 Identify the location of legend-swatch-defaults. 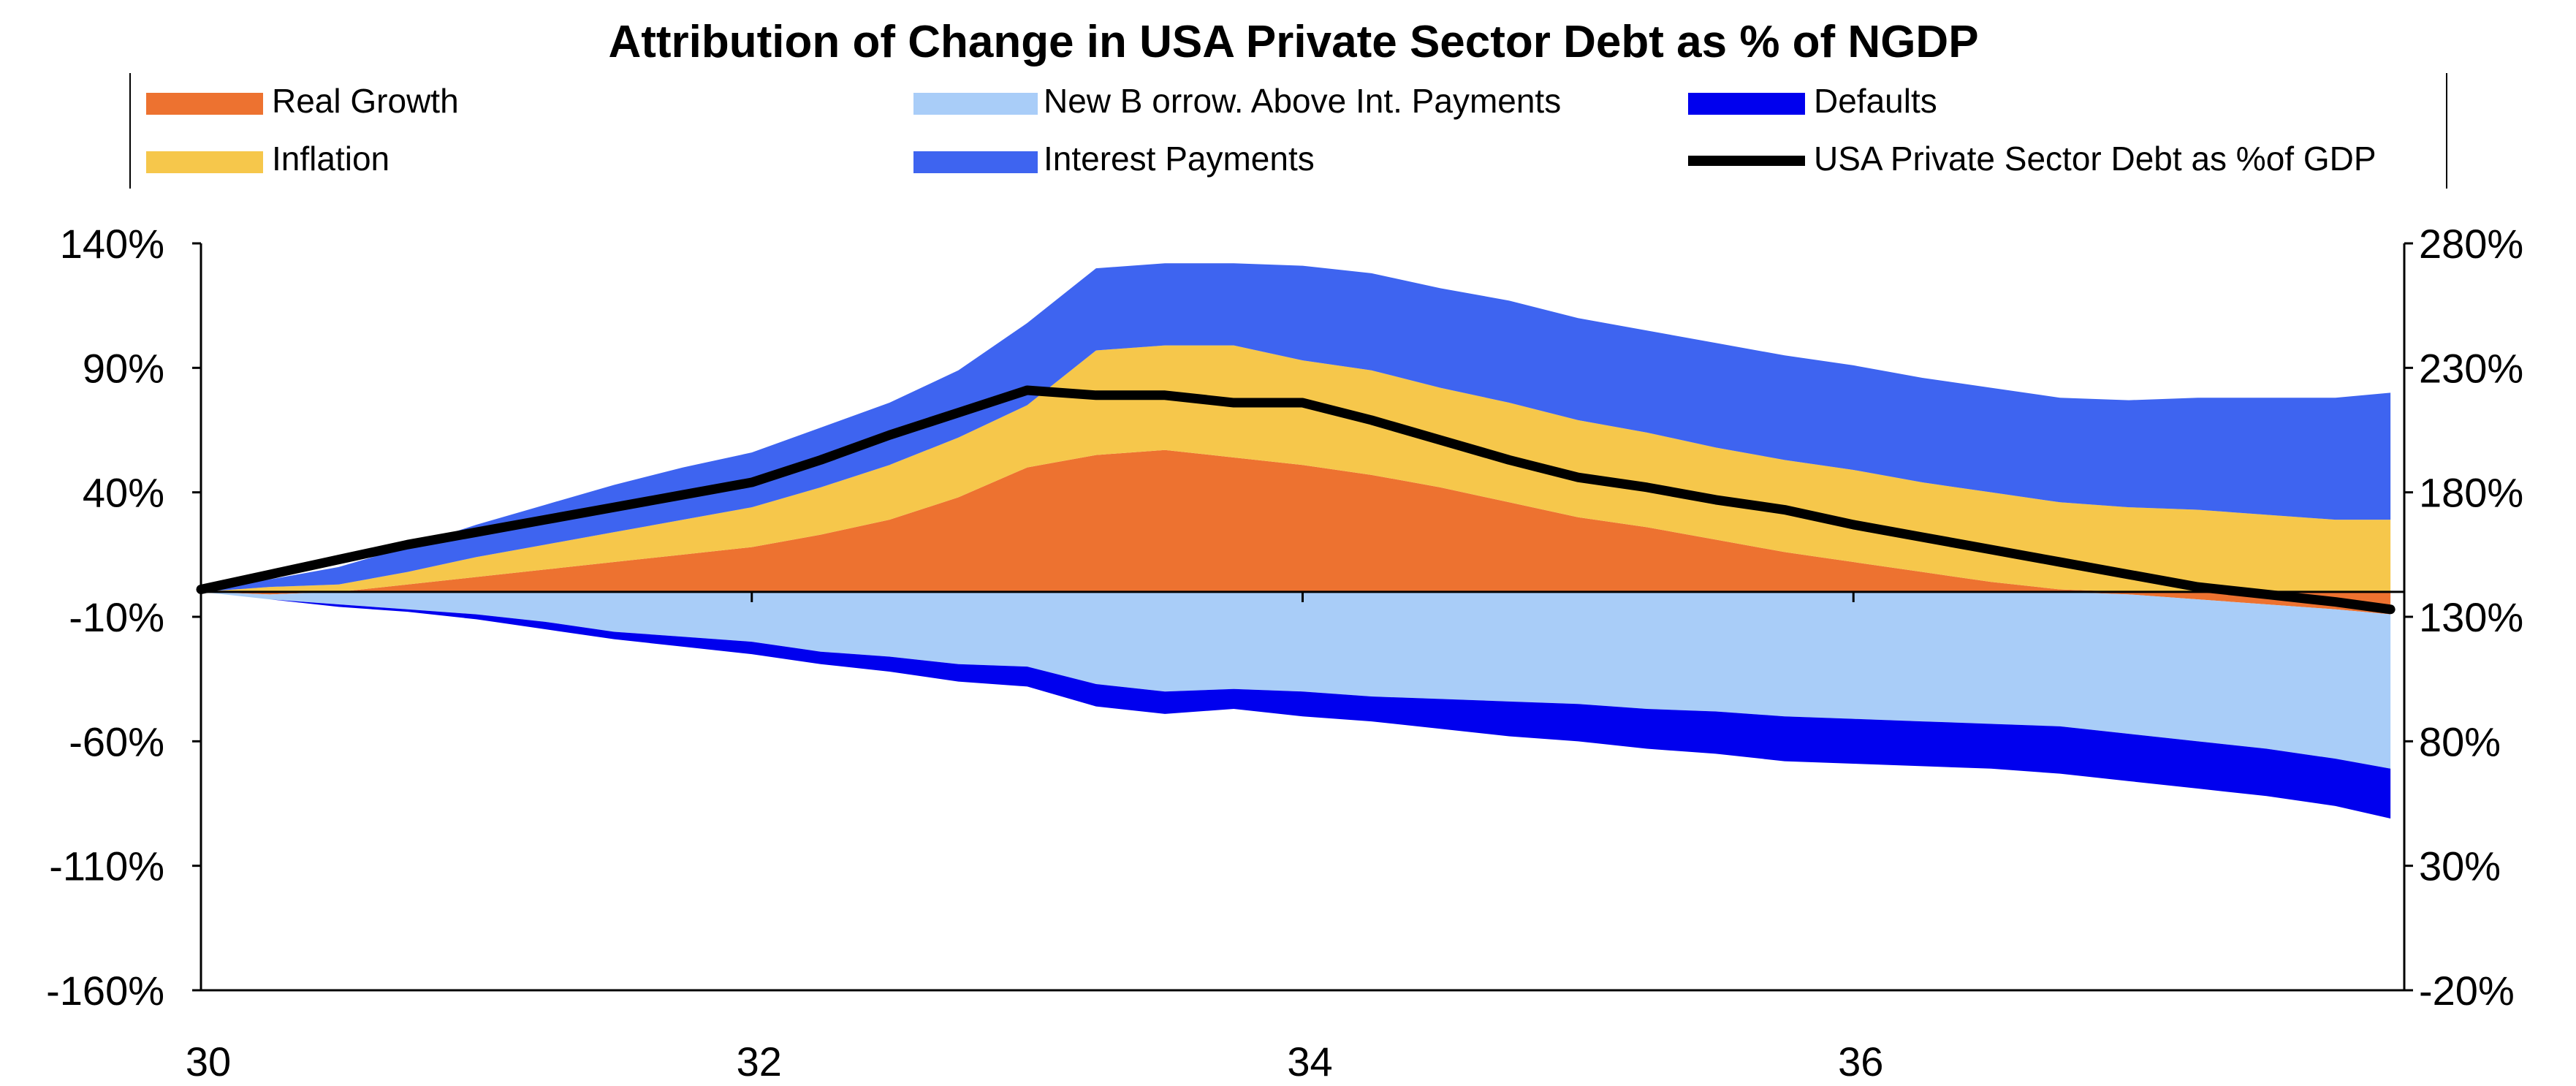
(1746, 104).